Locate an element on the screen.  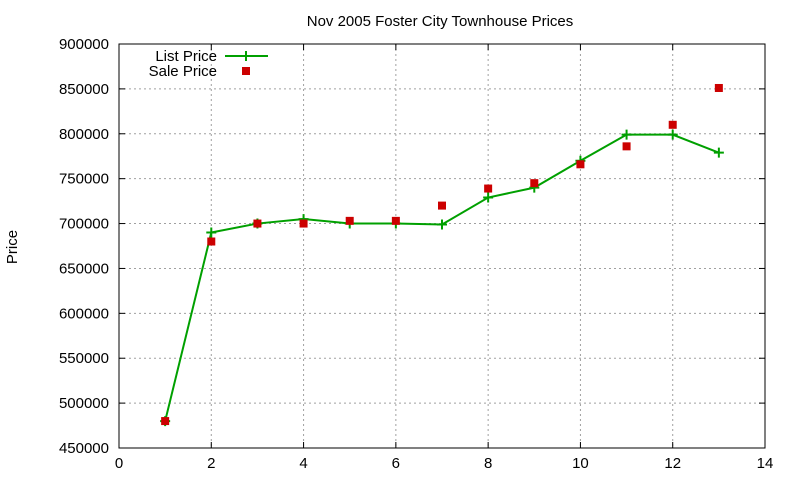
y-tick-label: 500000 is located at coordinates (84, 403).